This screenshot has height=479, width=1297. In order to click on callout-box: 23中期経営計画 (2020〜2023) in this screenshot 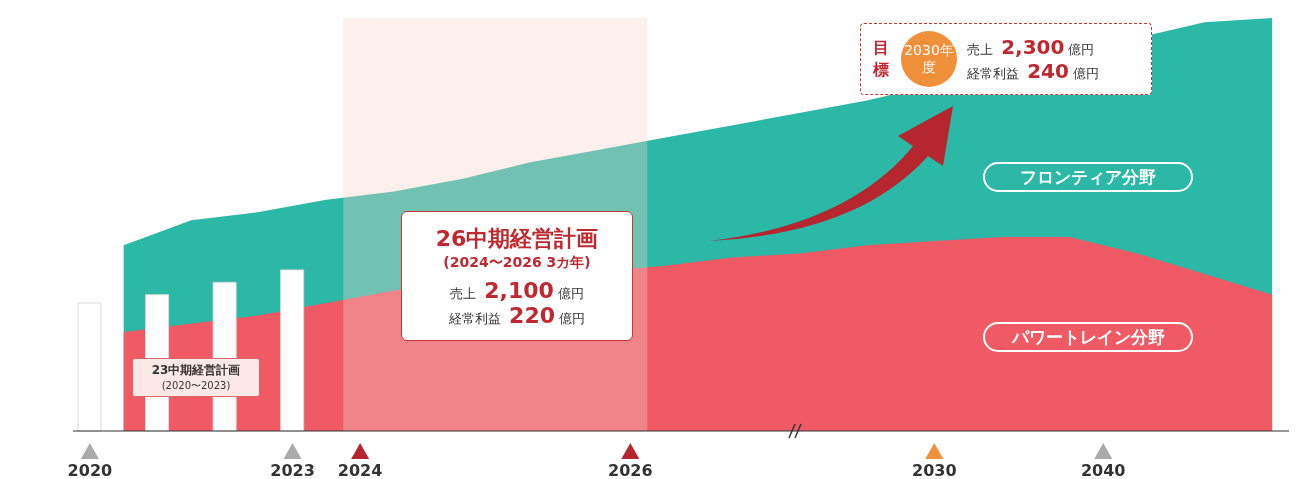, I will do `click(196, 377)`.